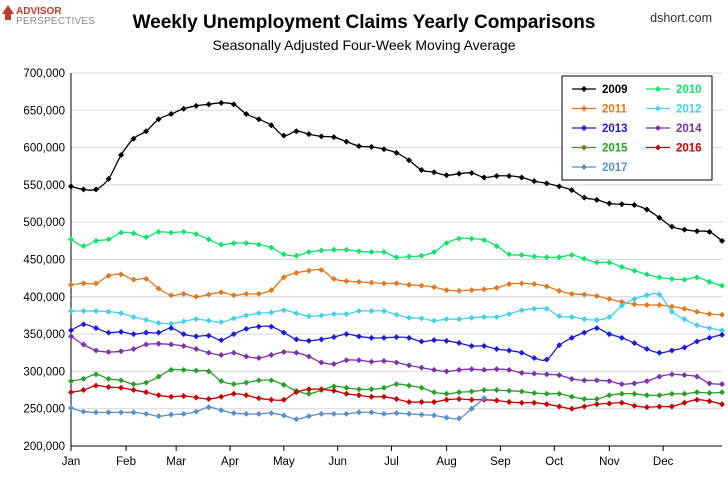 The image size is (728, 480). I want to click on x-tick-label: May, so click(284, 462).